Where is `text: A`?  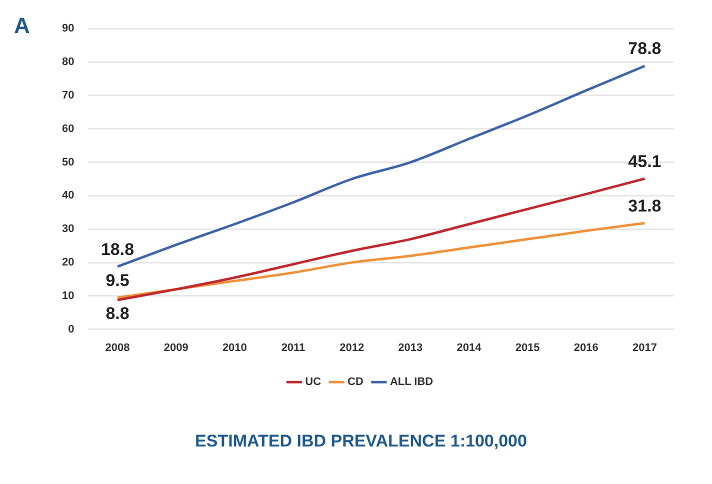
text: A is located at coordinates (22, 25).